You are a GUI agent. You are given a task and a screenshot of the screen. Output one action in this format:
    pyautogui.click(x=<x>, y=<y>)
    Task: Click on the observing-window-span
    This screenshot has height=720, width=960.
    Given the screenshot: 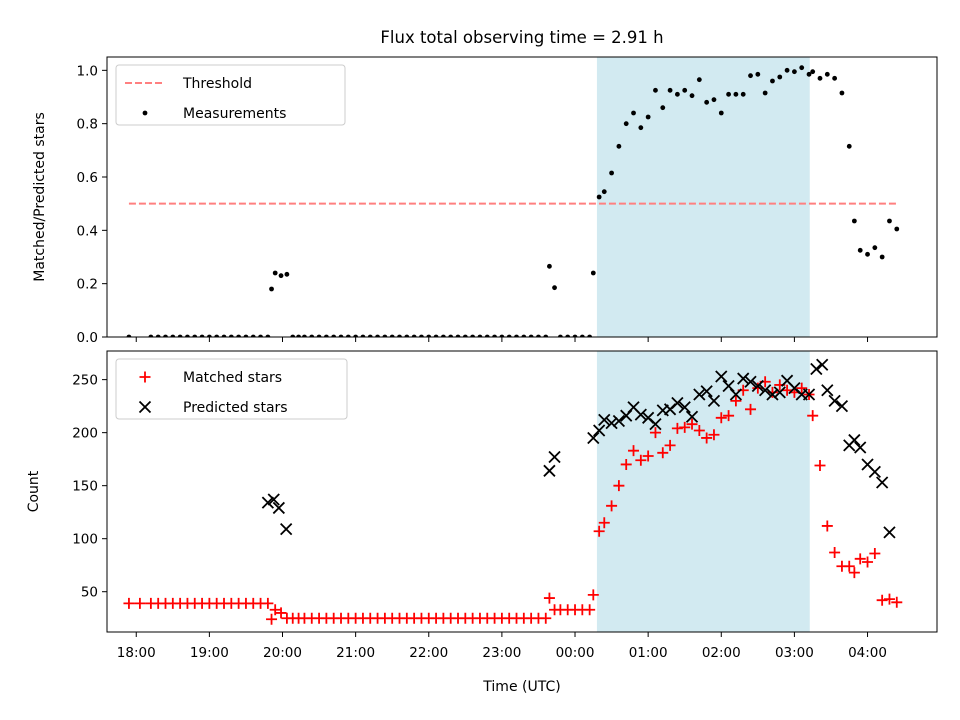 What is the action you would take?
    pyautogui.click(x=703, y=197)
    